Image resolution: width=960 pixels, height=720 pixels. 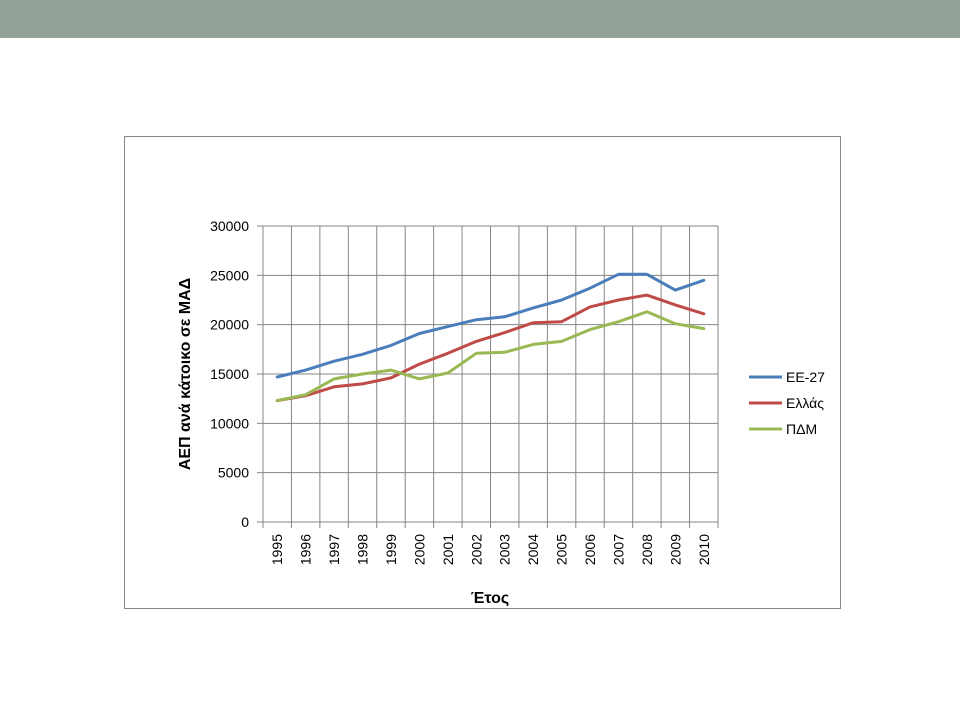 I want to click on x-tick-label: 2001, so click(x=448, y=549).